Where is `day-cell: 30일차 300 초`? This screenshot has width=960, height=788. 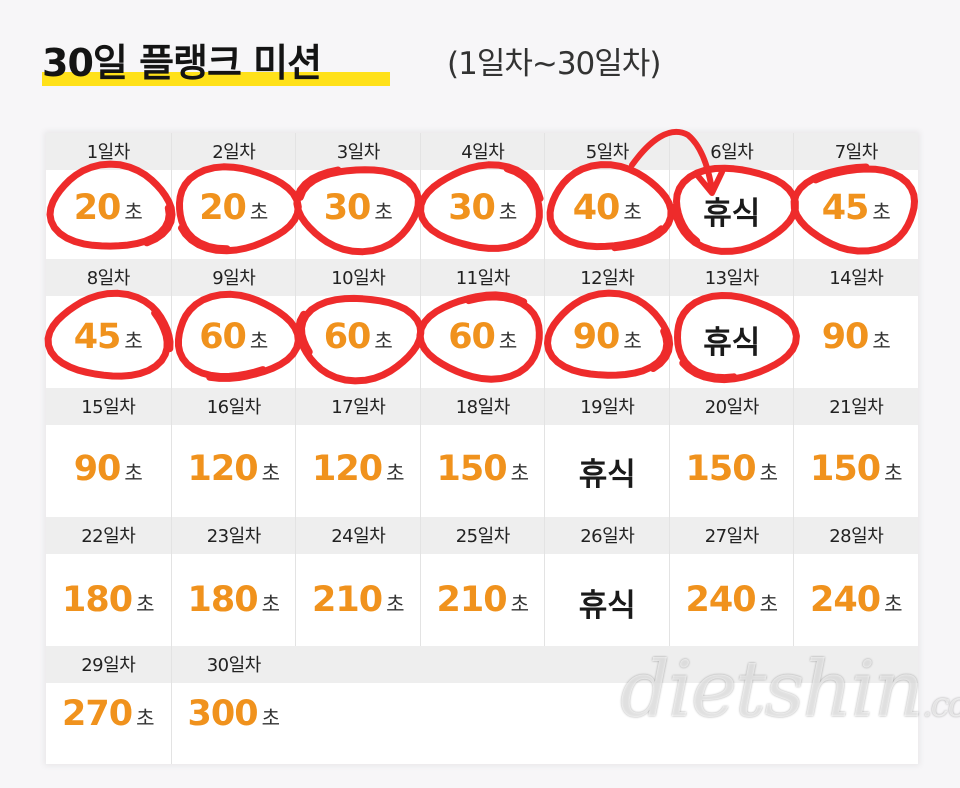
day-cell: 30일차 300 초 is located at coordinates (233, 705).